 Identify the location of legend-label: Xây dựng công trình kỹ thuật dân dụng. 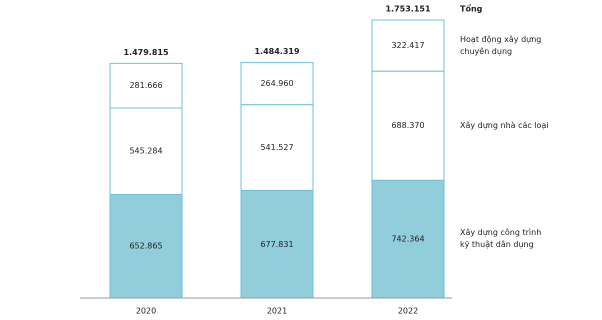
(501, 239).